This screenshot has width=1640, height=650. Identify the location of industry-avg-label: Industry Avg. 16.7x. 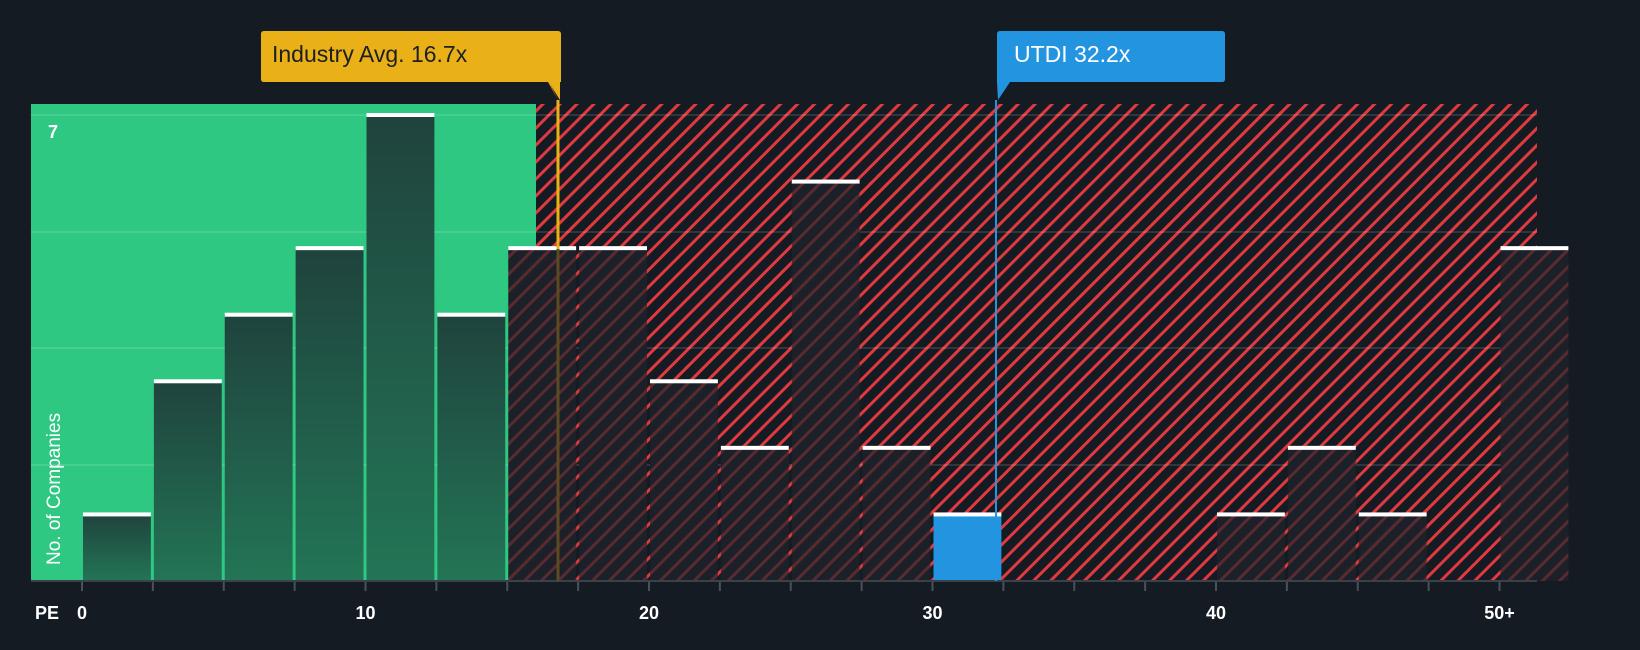
(411, 65).